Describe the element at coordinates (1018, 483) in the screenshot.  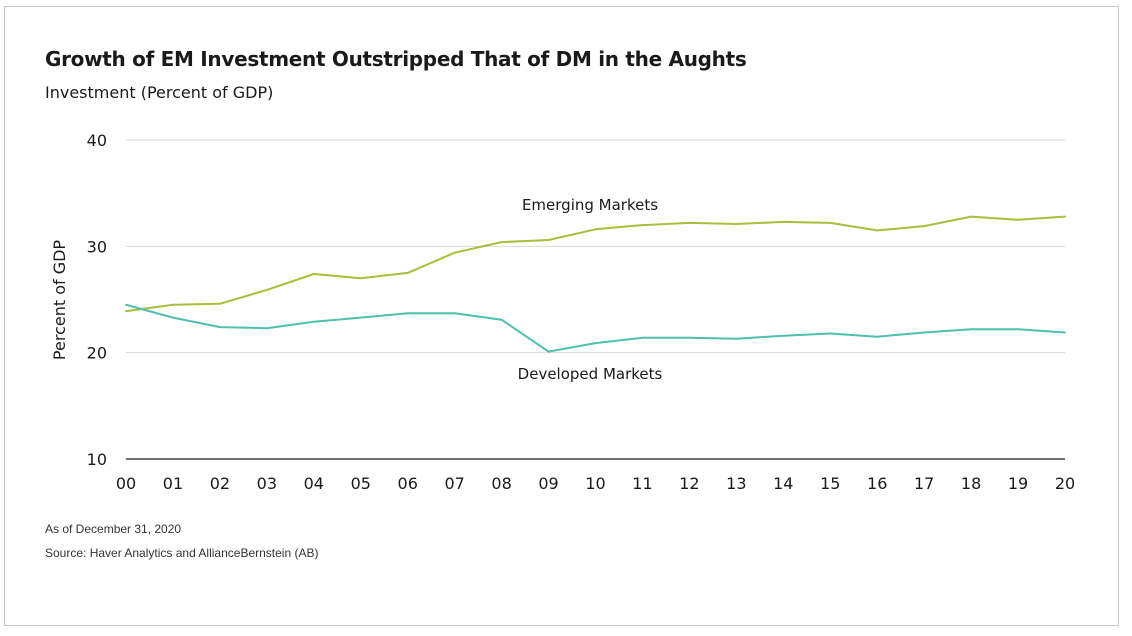
I see `x-tick-label: 19` at that location.